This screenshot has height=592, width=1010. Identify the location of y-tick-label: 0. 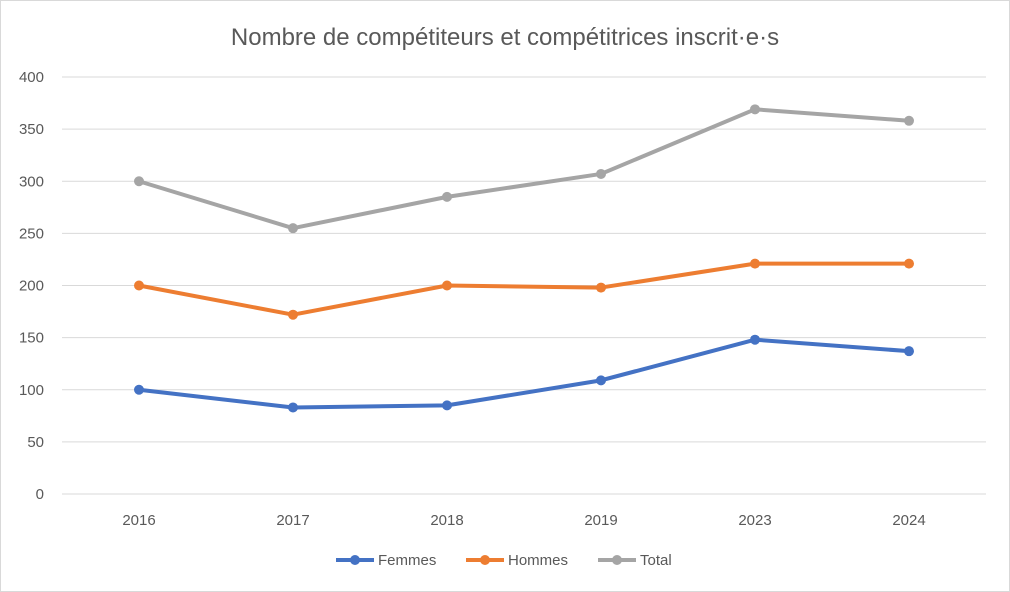
(40, 494).